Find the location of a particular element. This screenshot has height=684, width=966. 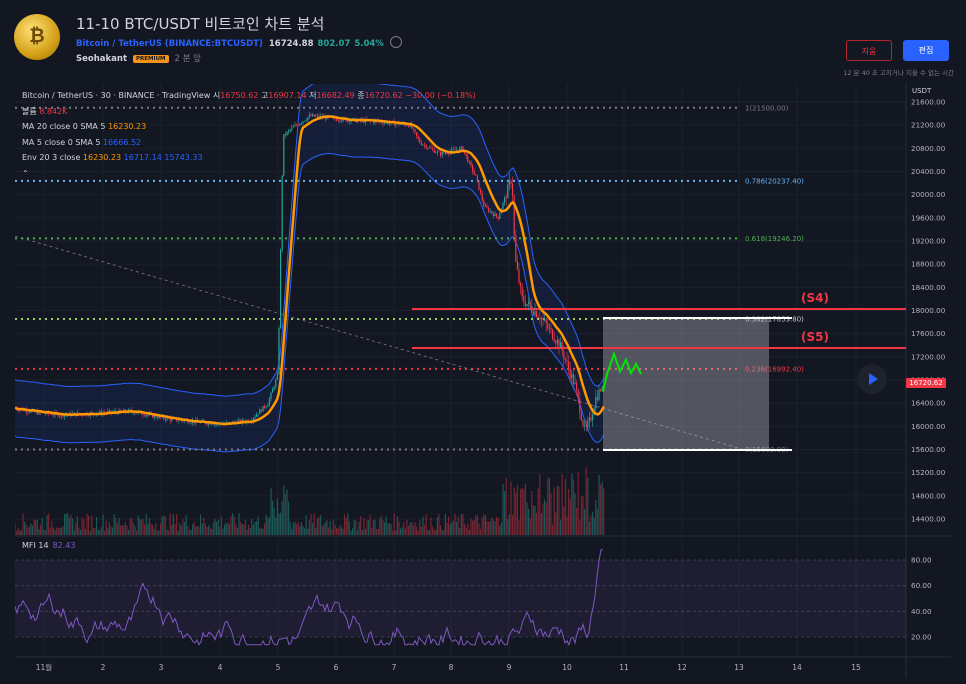

play-icon is located at coordinates (872, 379).